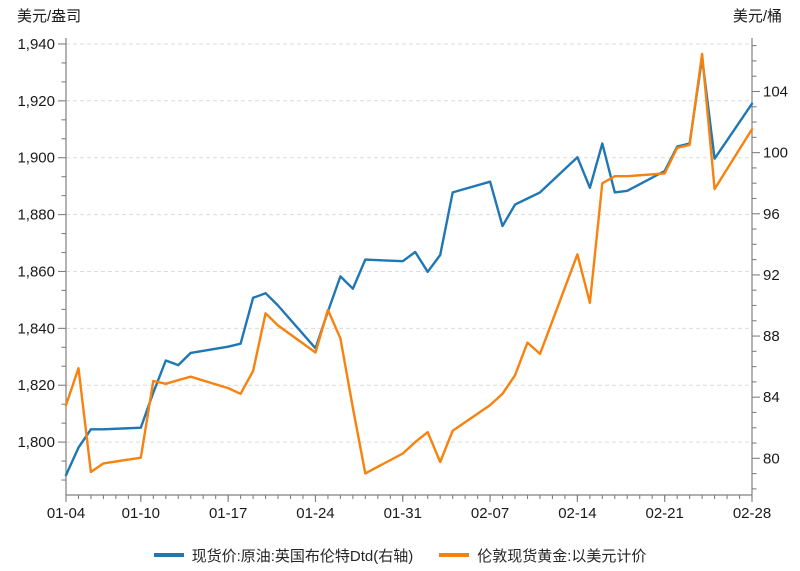 Image resolution: width=800 pixels, height=571 pixels. Describe the element at coordinates (403, 513) in the screenshot. I see `svg-text: 01-31` at that location.